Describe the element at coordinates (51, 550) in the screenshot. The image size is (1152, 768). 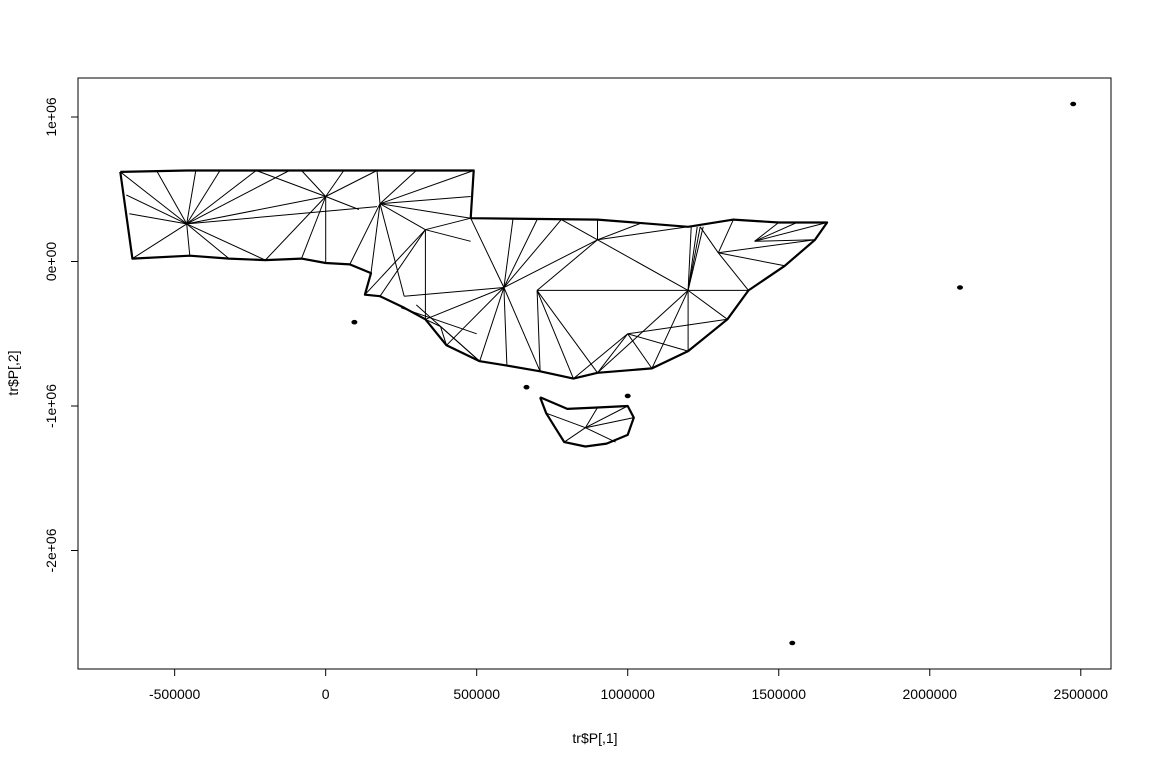
I see `y-tick-label: -2e+06` at that location.